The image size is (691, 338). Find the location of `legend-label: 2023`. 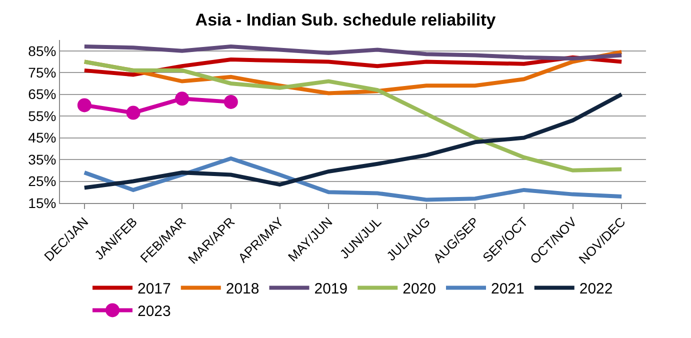

legend-label: 2023 is located at coordinates (154, 311).